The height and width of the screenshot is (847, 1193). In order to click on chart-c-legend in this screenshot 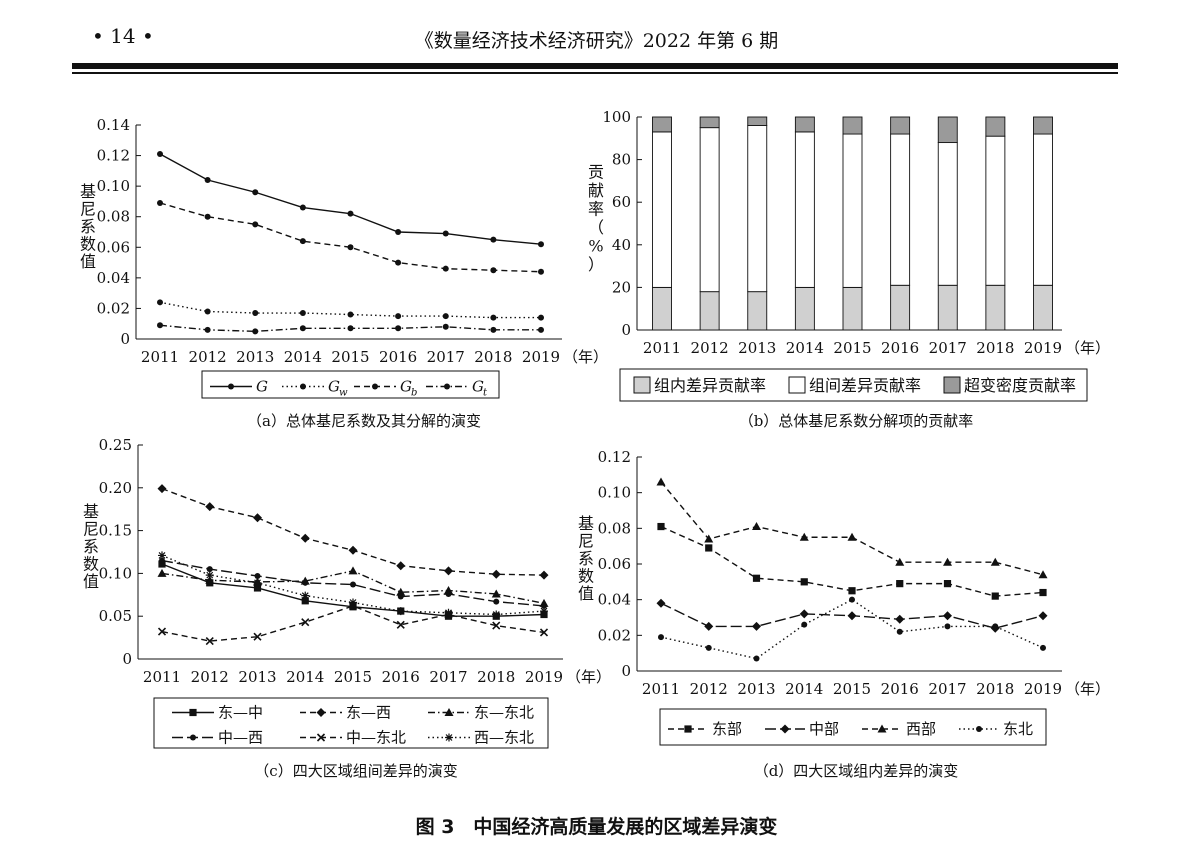, I will do `click(351, 723)`.